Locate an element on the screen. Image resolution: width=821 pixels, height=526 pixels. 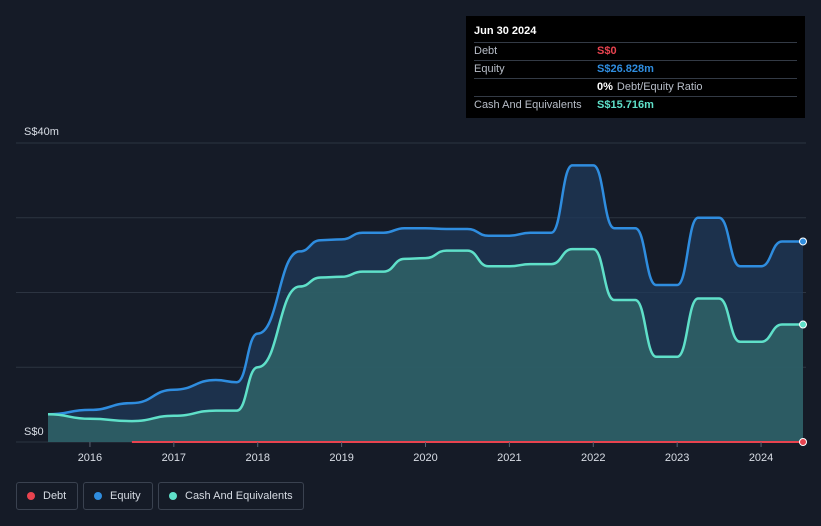
tooltip-row-cash: Cash And Equivalents S$15.716m is located at coordinates (635, 105).